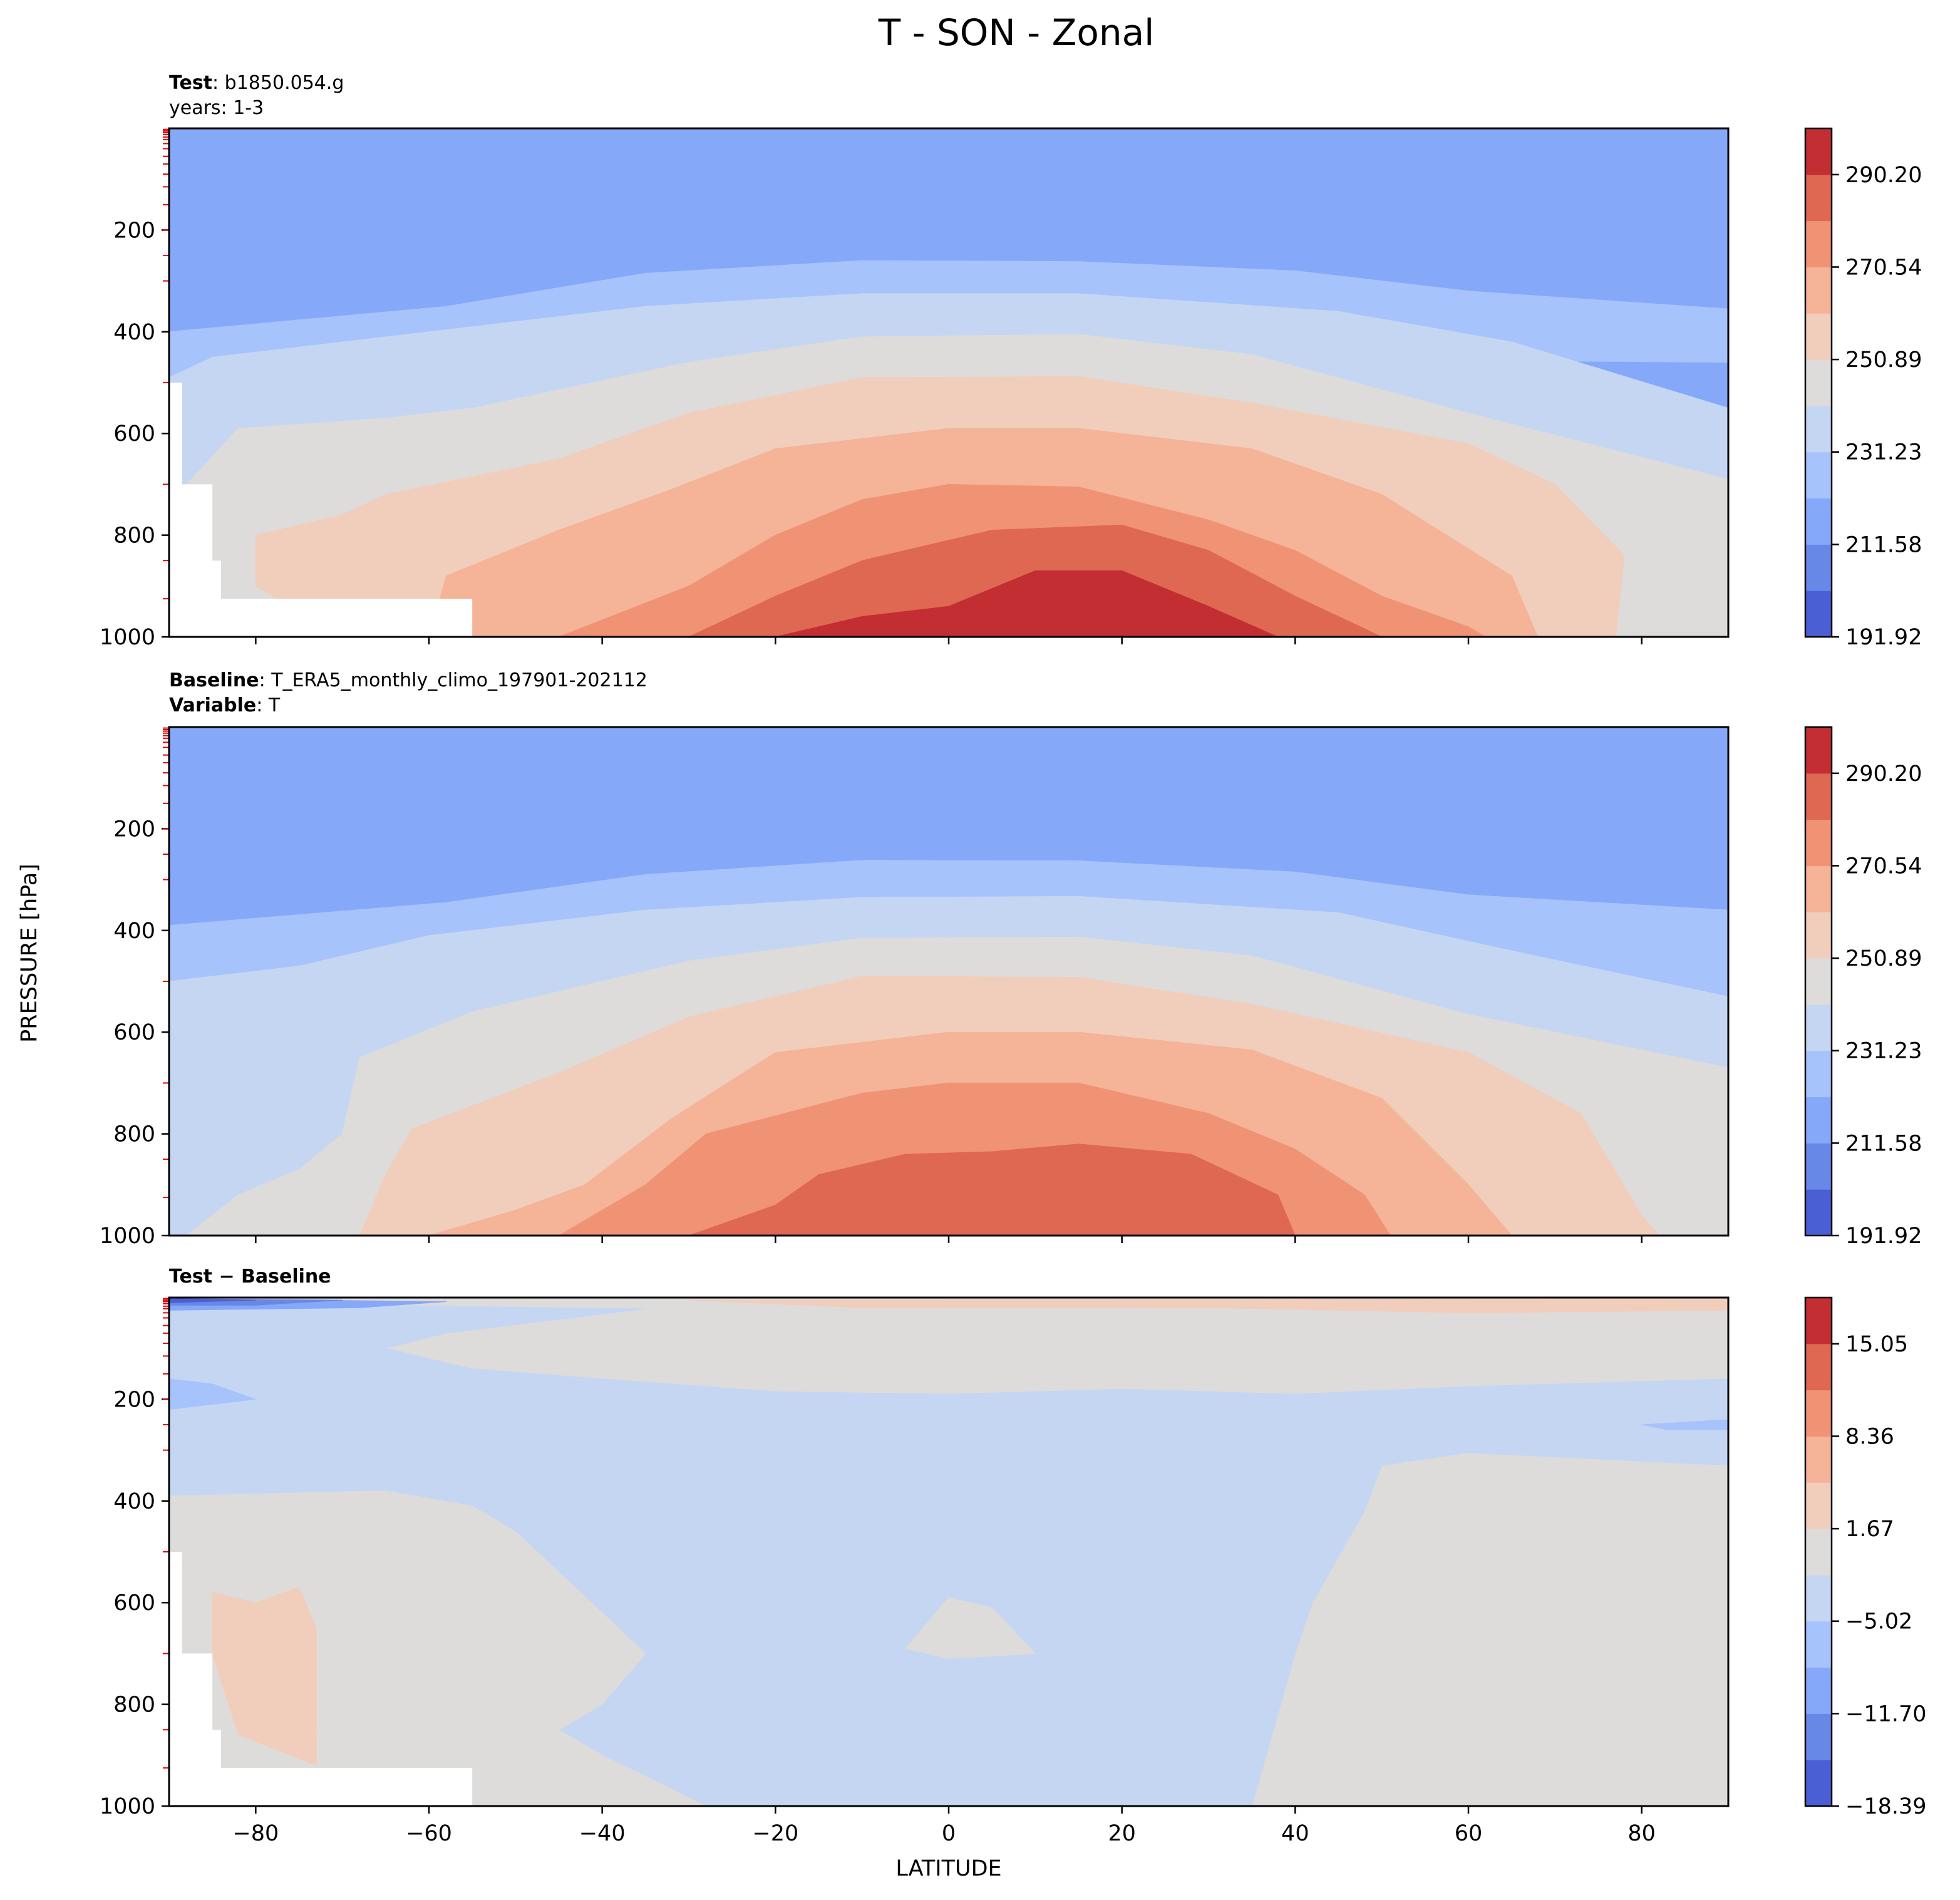 The height and width of the screenshot is (1900, 1960). Describe the element at coordinates (29, 953) in the screenshot. I see `y-axis-label: PRESSURE [hPa]` at that location.